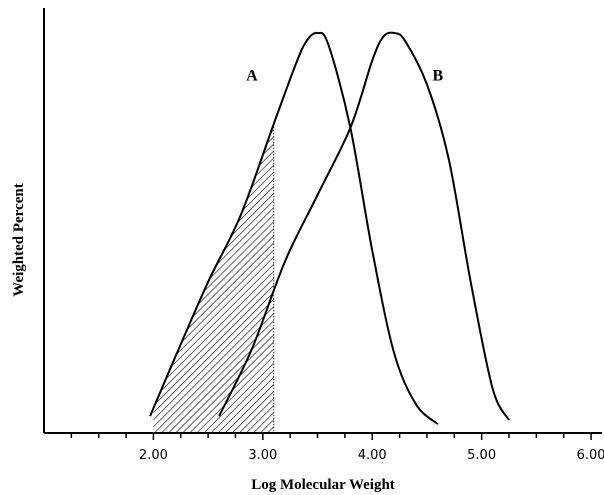 The width and height of the screenshot is (604, 495). What do you see at coordinates (481, 455) in the screenshot?
I see `x-tick-label: 5.00` at bounding box center [481, 455].